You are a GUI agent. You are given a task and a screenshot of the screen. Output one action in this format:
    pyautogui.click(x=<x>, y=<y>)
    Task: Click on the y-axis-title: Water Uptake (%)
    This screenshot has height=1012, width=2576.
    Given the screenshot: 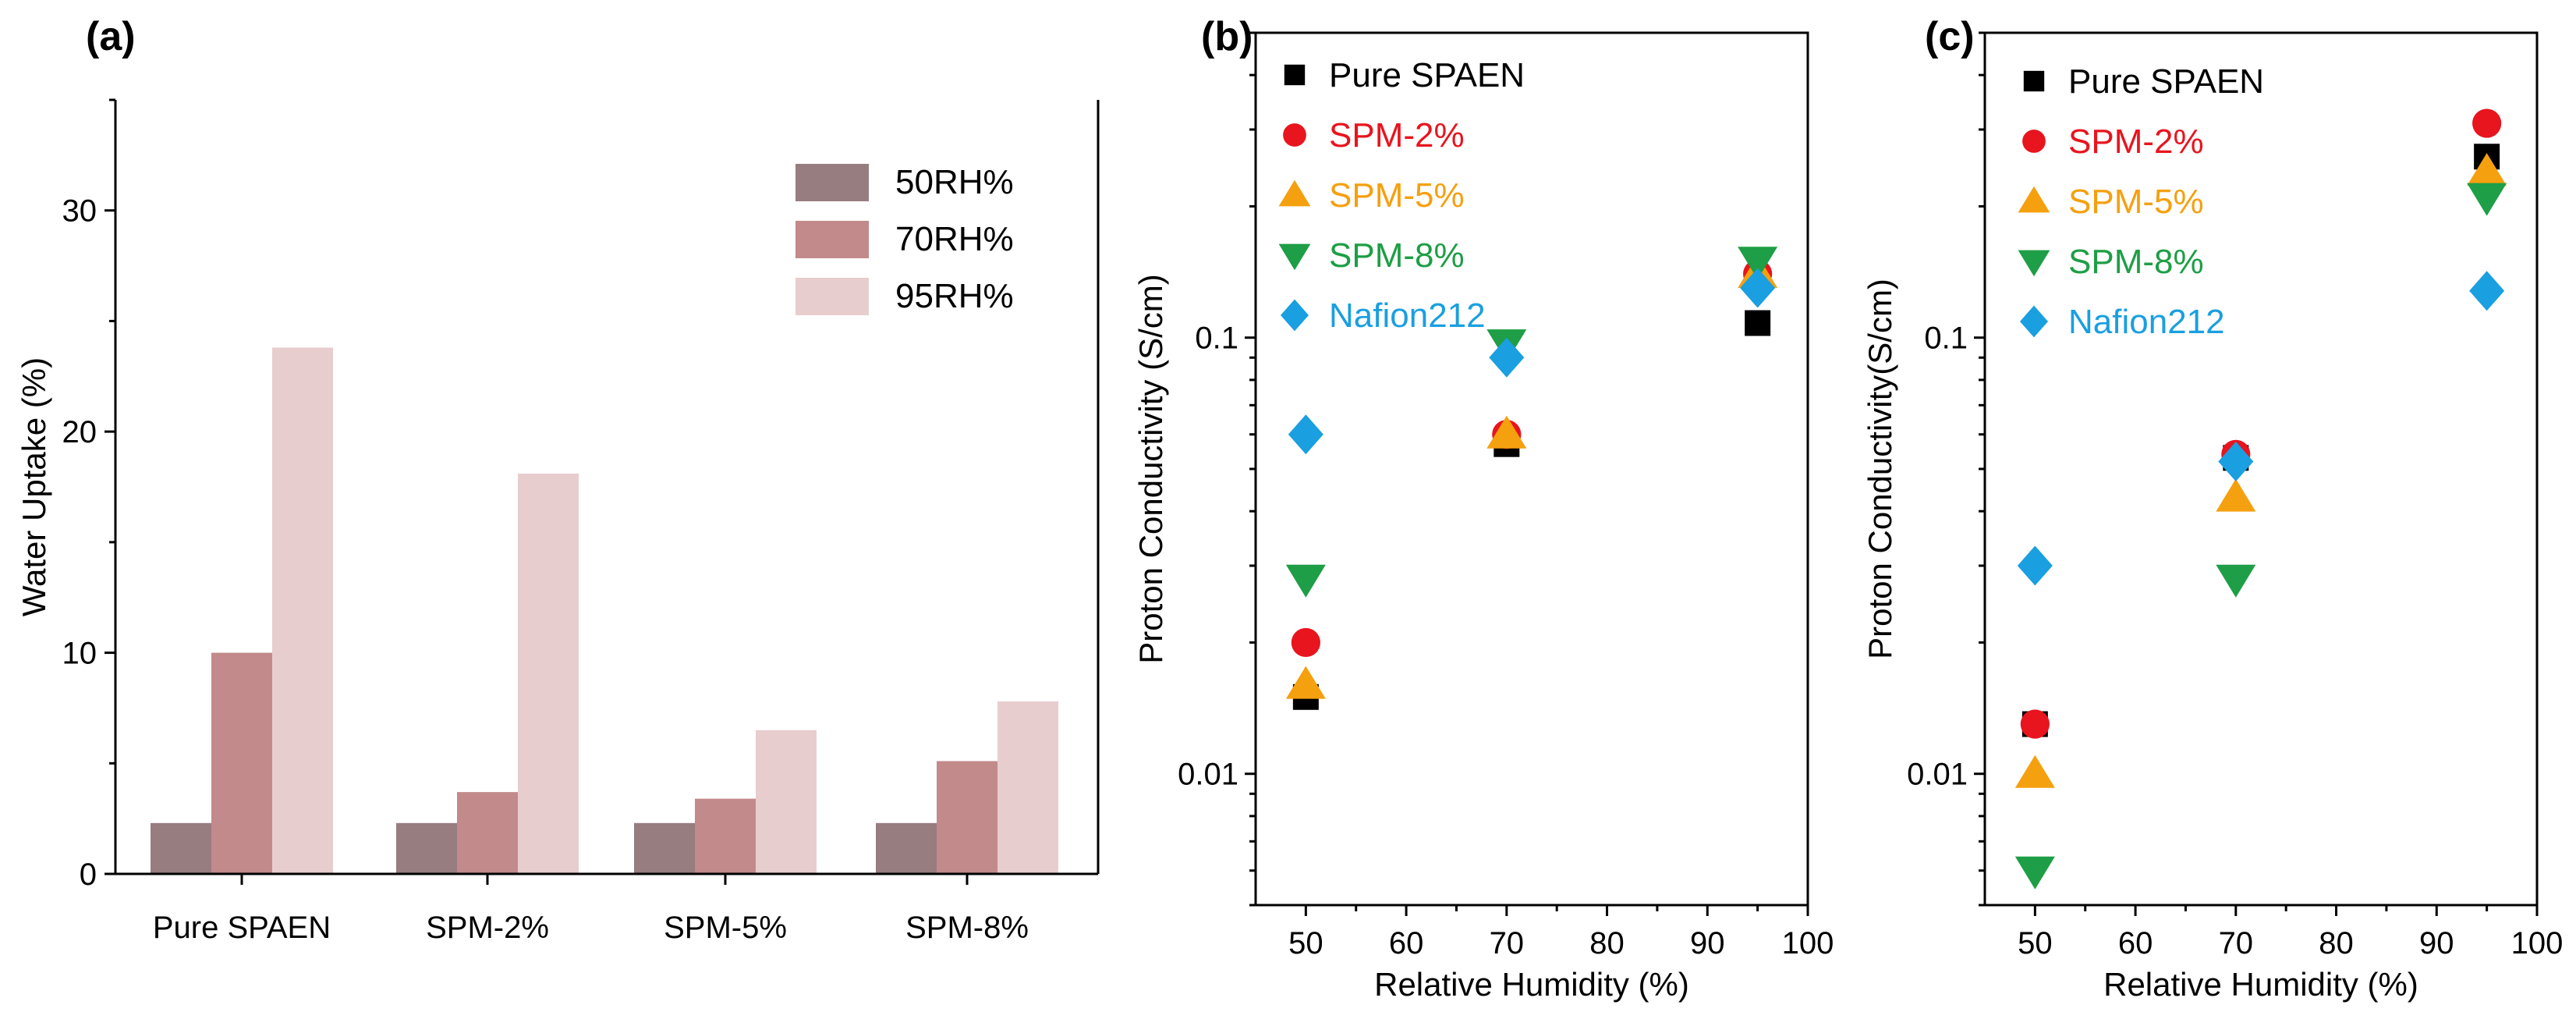 What is the action you would take?
    pyautogui.click(x=34, y=486)
    